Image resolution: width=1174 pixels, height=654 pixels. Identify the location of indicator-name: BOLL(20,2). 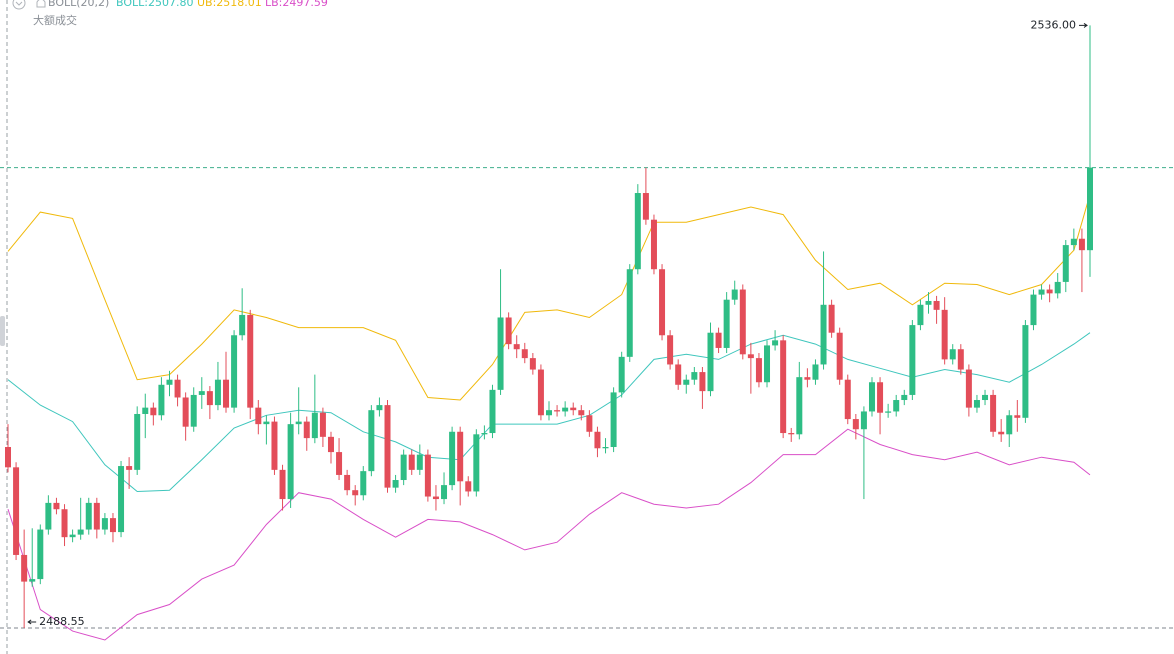
(78, 4).